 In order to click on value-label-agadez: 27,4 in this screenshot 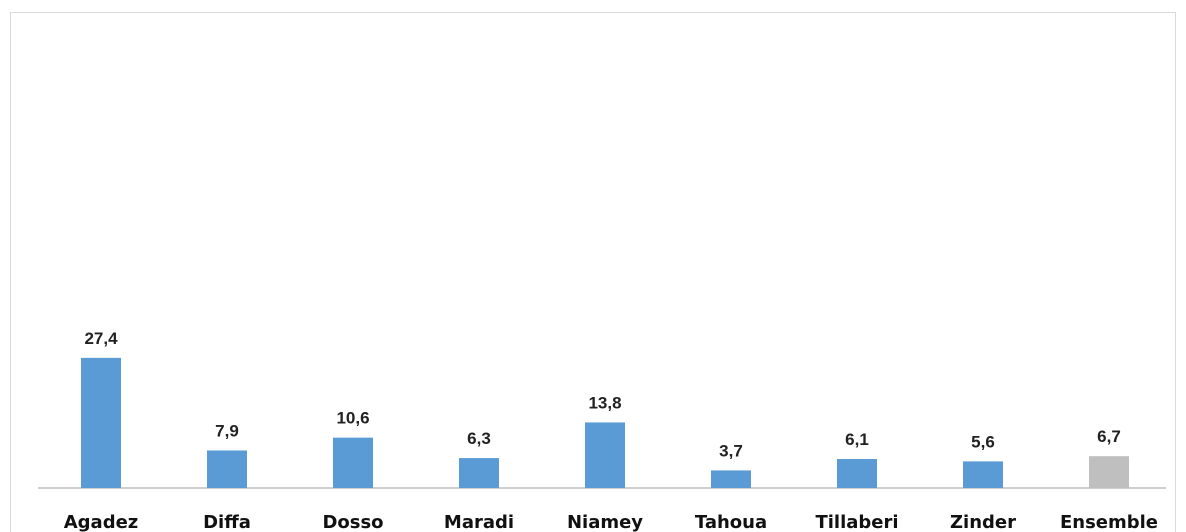, I will do `click(101, 338)`.